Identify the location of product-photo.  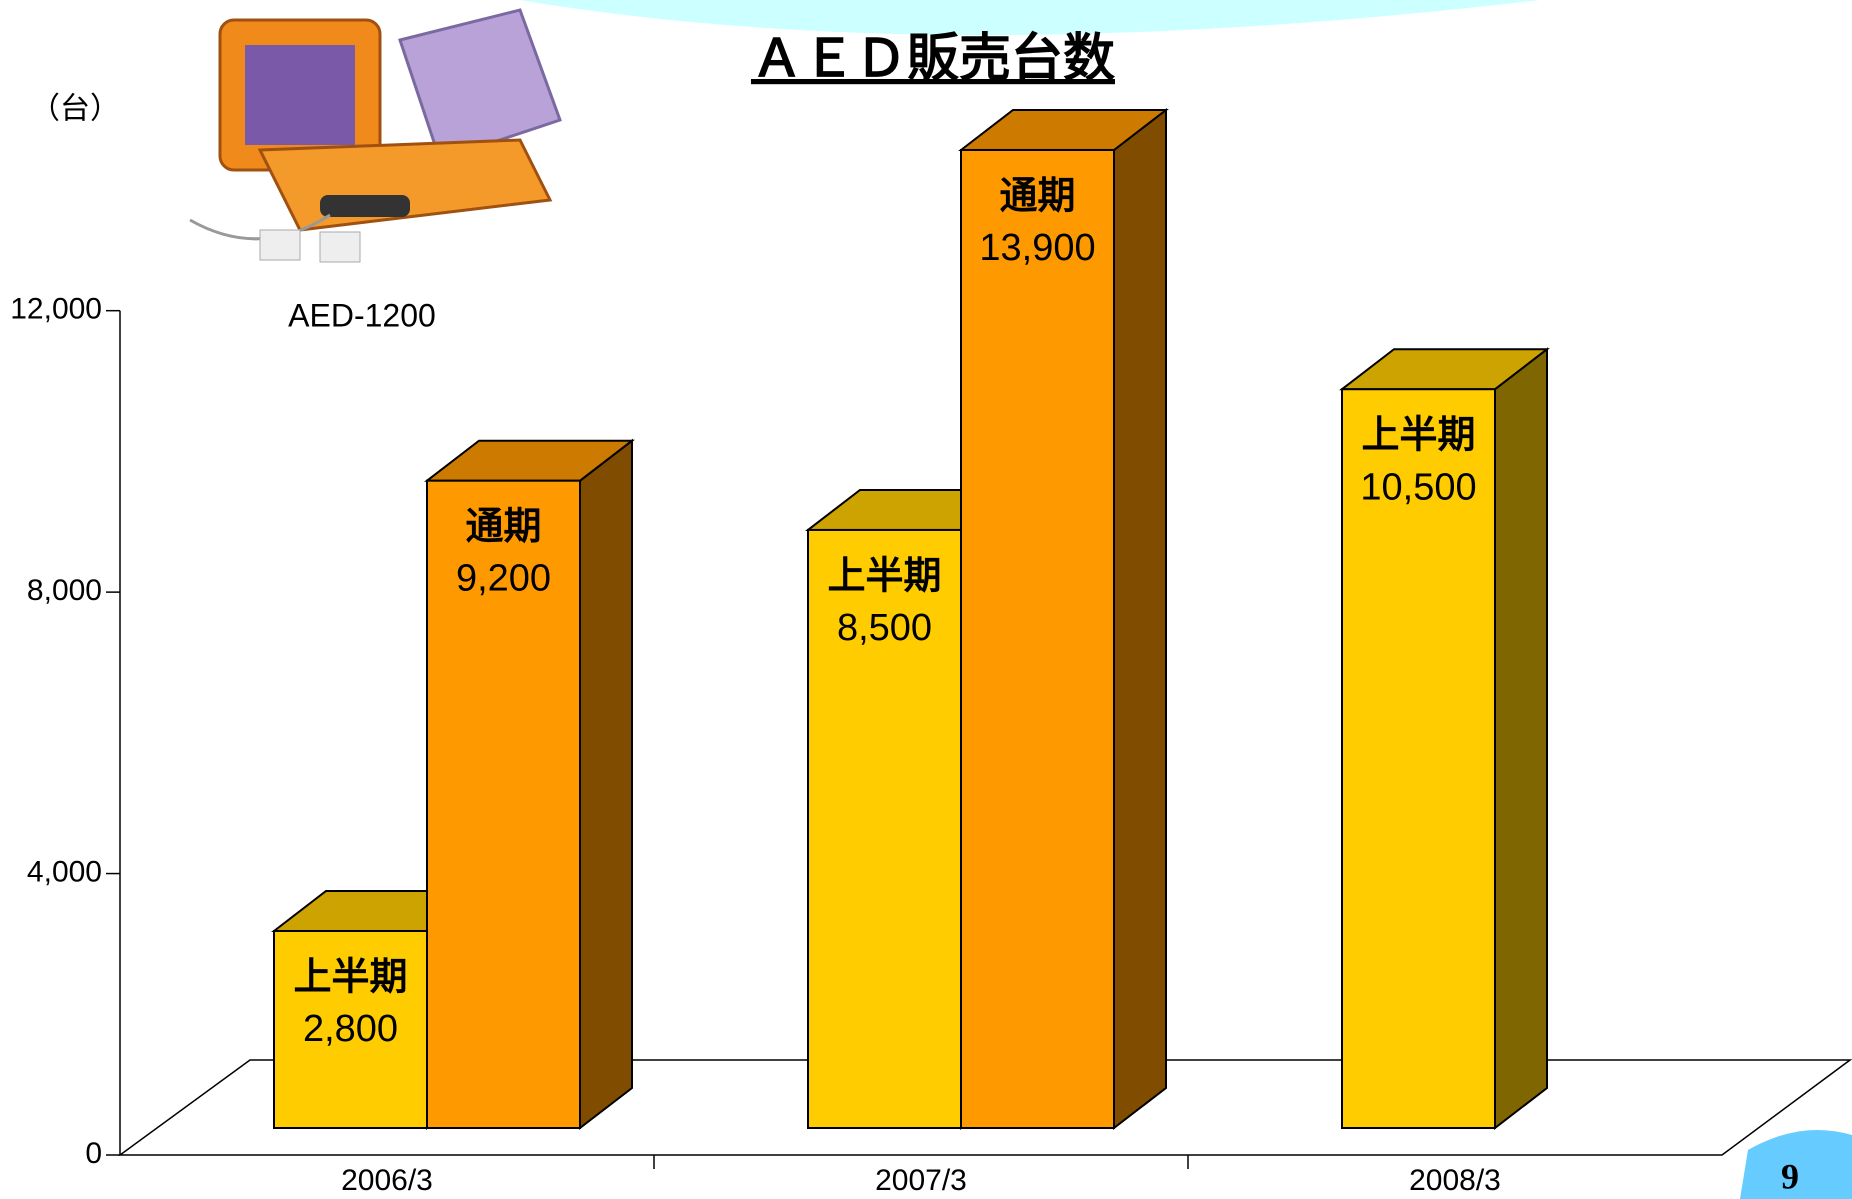
(375, 135).